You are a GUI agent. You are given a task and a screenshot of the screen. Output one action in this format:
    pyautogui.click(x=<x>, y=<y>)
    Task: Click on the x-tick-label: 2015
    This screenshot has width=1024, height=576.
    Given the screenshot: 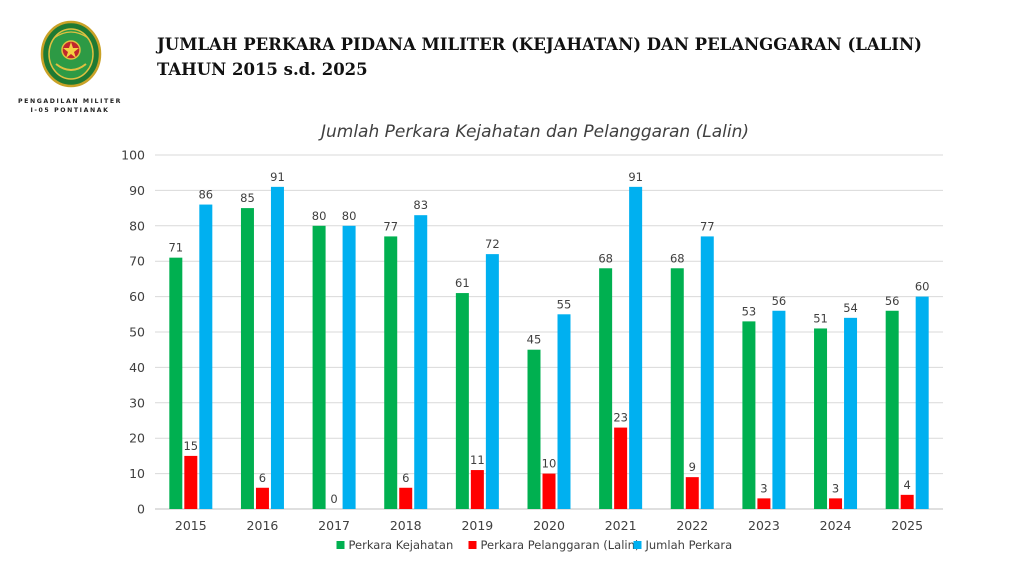 What is the action you would take?
    pyautogui.click(x=191, y=525)
    